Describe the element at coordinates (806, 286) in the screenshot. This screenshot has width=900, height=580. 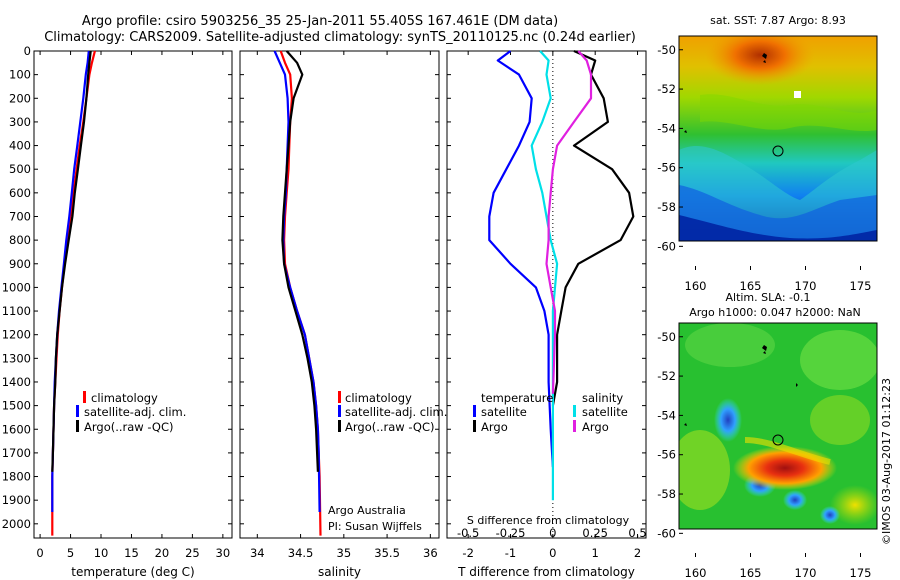
I see `map-x-tick-label: 170` at that location.